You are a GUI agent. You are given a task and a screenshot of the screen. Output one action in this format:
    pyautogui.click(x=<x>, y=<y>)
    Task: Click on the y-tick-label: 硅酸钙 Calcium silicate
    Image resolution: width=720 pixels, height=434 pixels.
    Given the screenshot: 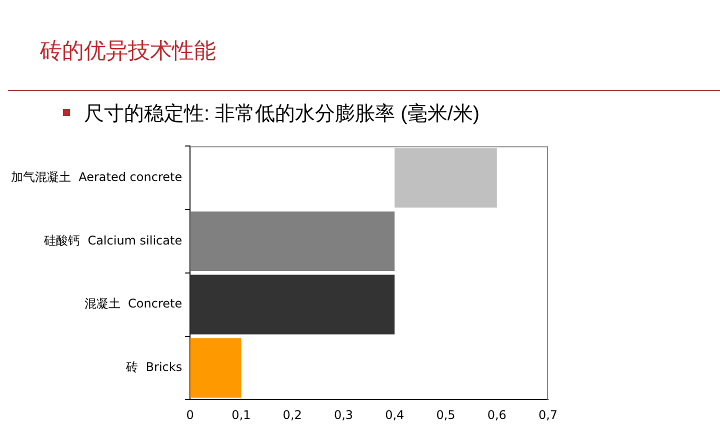 What is the action you would take?
    pyautogui.click(x=112, y=240)
    